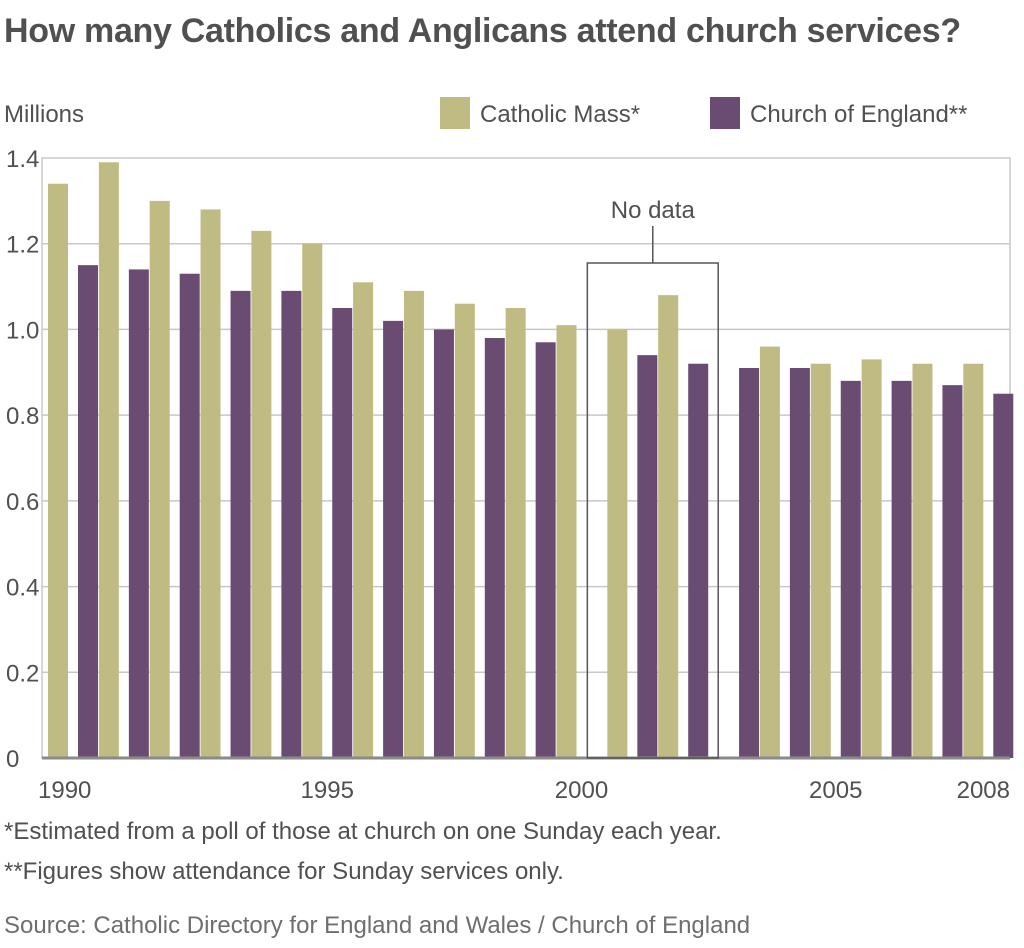  What do you see at coordinates (922, 560) in the screenshot?
I see `bar-catholic-mass-2007` at bounding box center [922, 560].